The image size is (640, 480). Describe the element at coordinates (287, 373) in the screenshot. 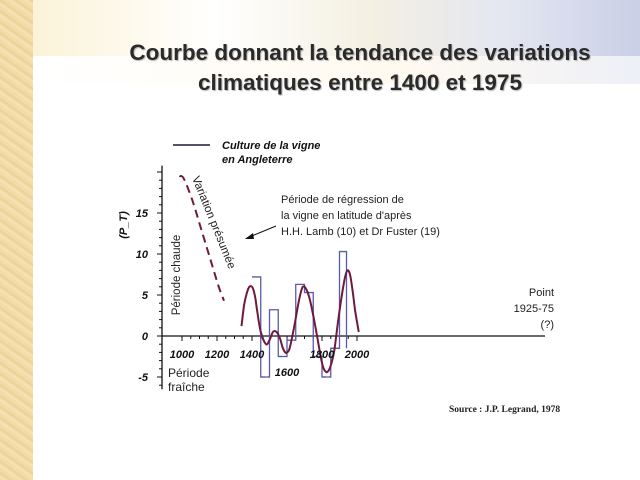

I see `x-tick-label: 1600` at that location.